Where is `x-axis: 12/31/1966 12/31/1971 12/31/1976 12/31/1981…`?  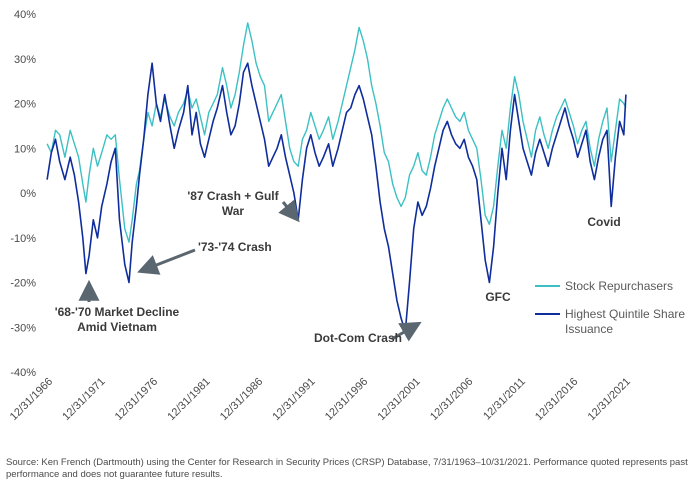 x-axis: 12/31/1966 12/31/1971 12/31/1976 12/31/1981… is located at coordinates (320, 399).